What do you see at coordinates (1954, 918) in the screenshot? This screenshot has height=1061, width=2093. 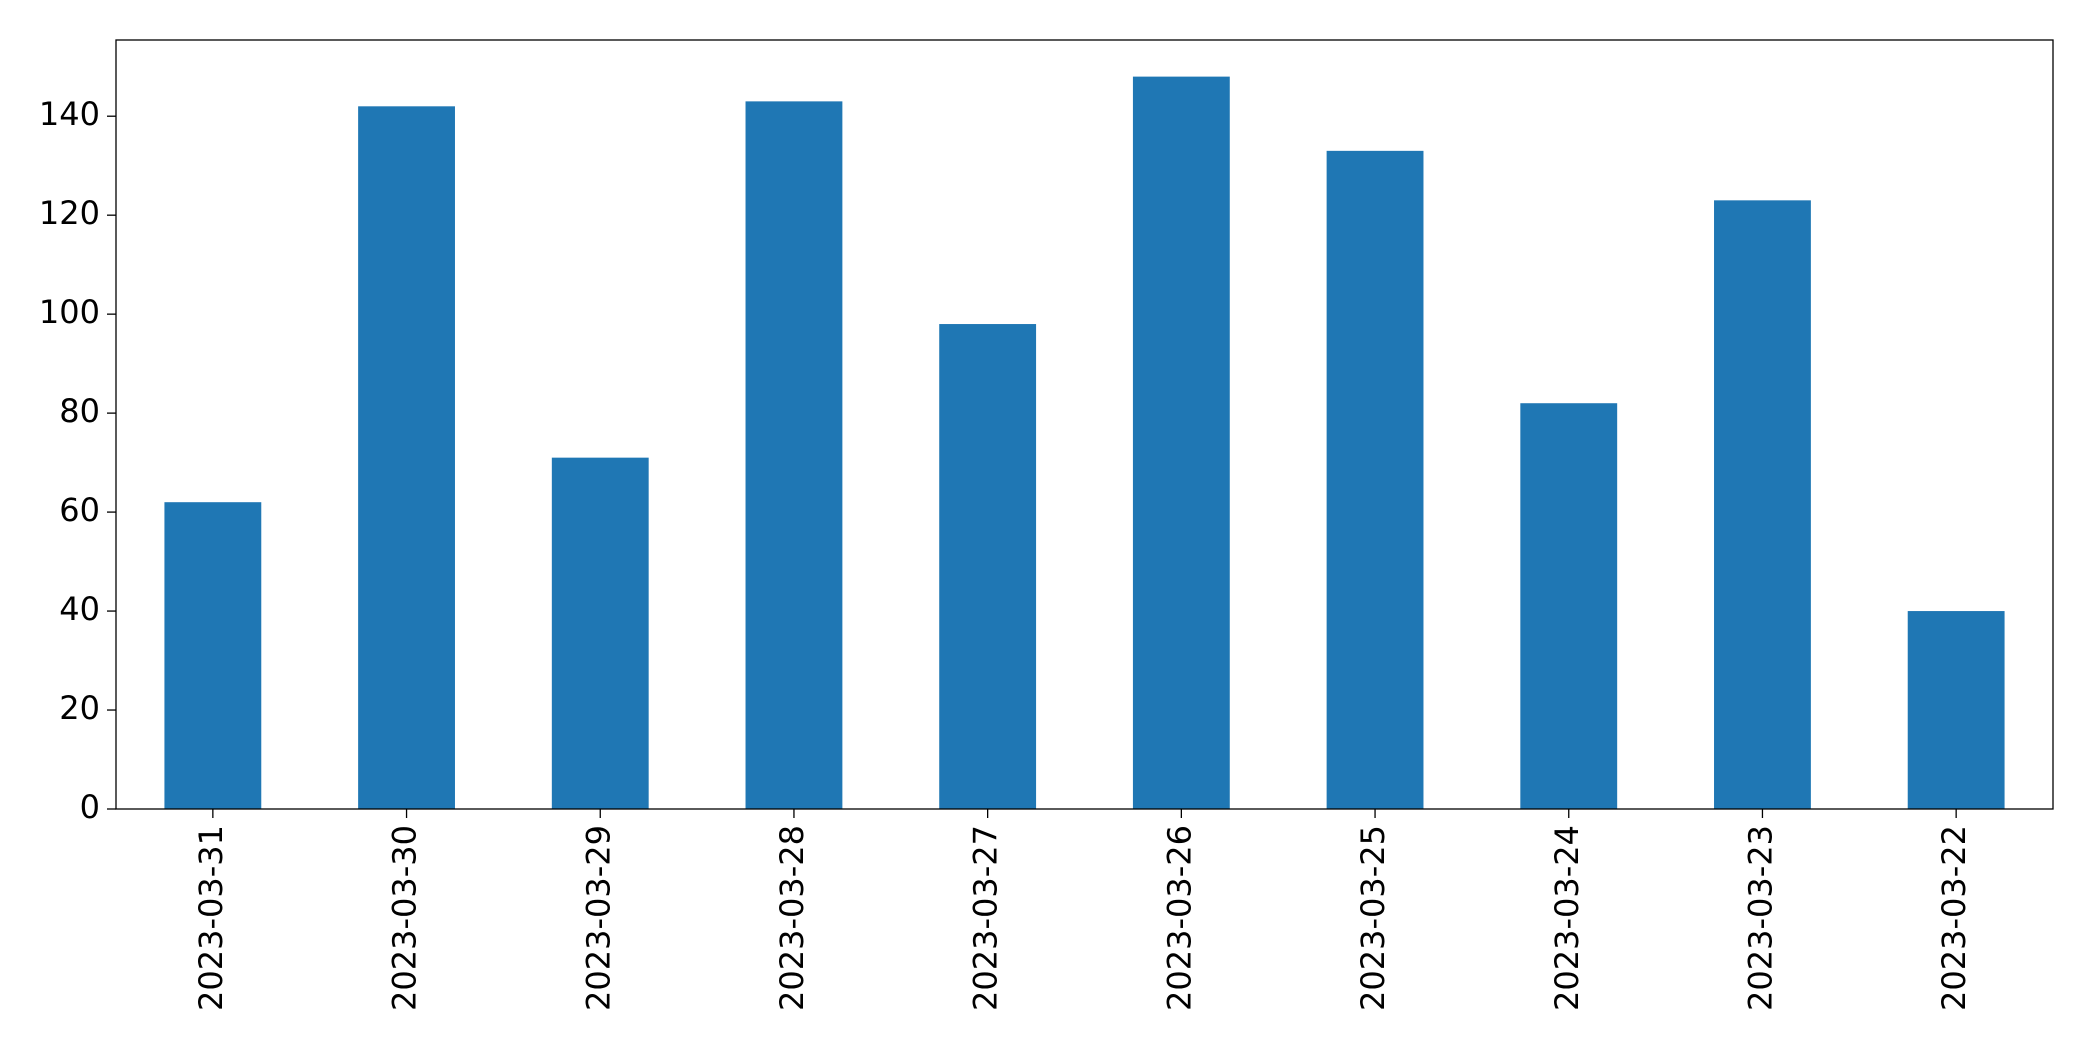 I see `x-tick-label: 2023-03-22` at bounding box center [1954, 918].